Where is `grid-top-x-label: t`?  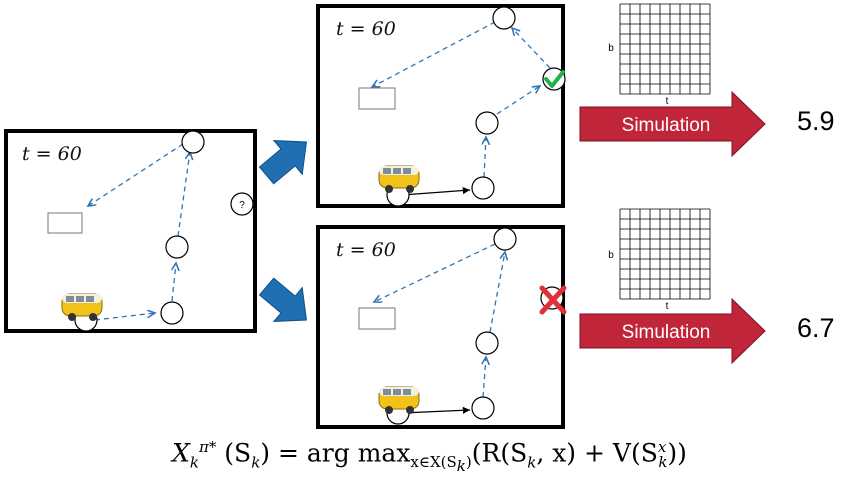
grid-top-x-label: t is located at coordinates (667, 101).